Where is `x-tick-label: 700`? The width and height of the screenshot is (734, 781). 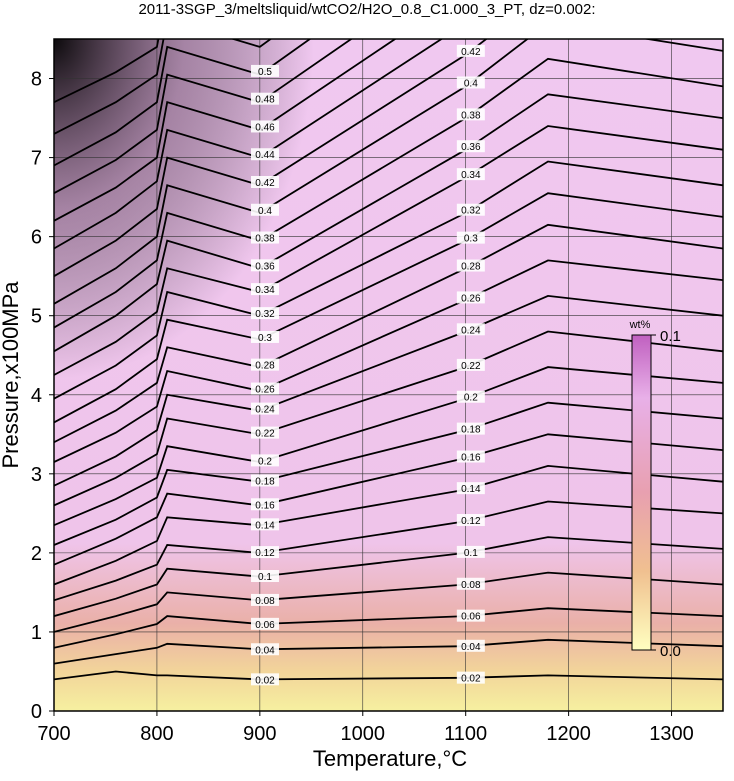
x-tick-label: 700 is located at coordinates (53, 734).